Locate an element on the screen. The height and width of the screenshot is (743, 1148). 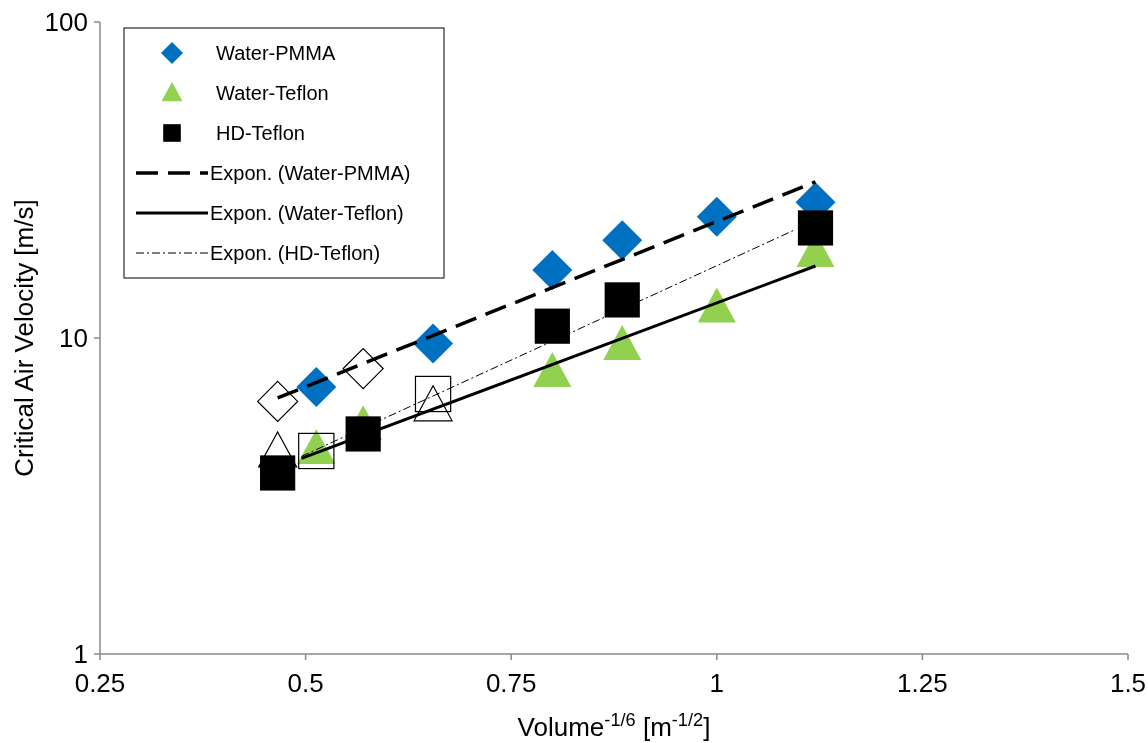
x-tick-label: 0.75 is located at coordinates (511, 683).